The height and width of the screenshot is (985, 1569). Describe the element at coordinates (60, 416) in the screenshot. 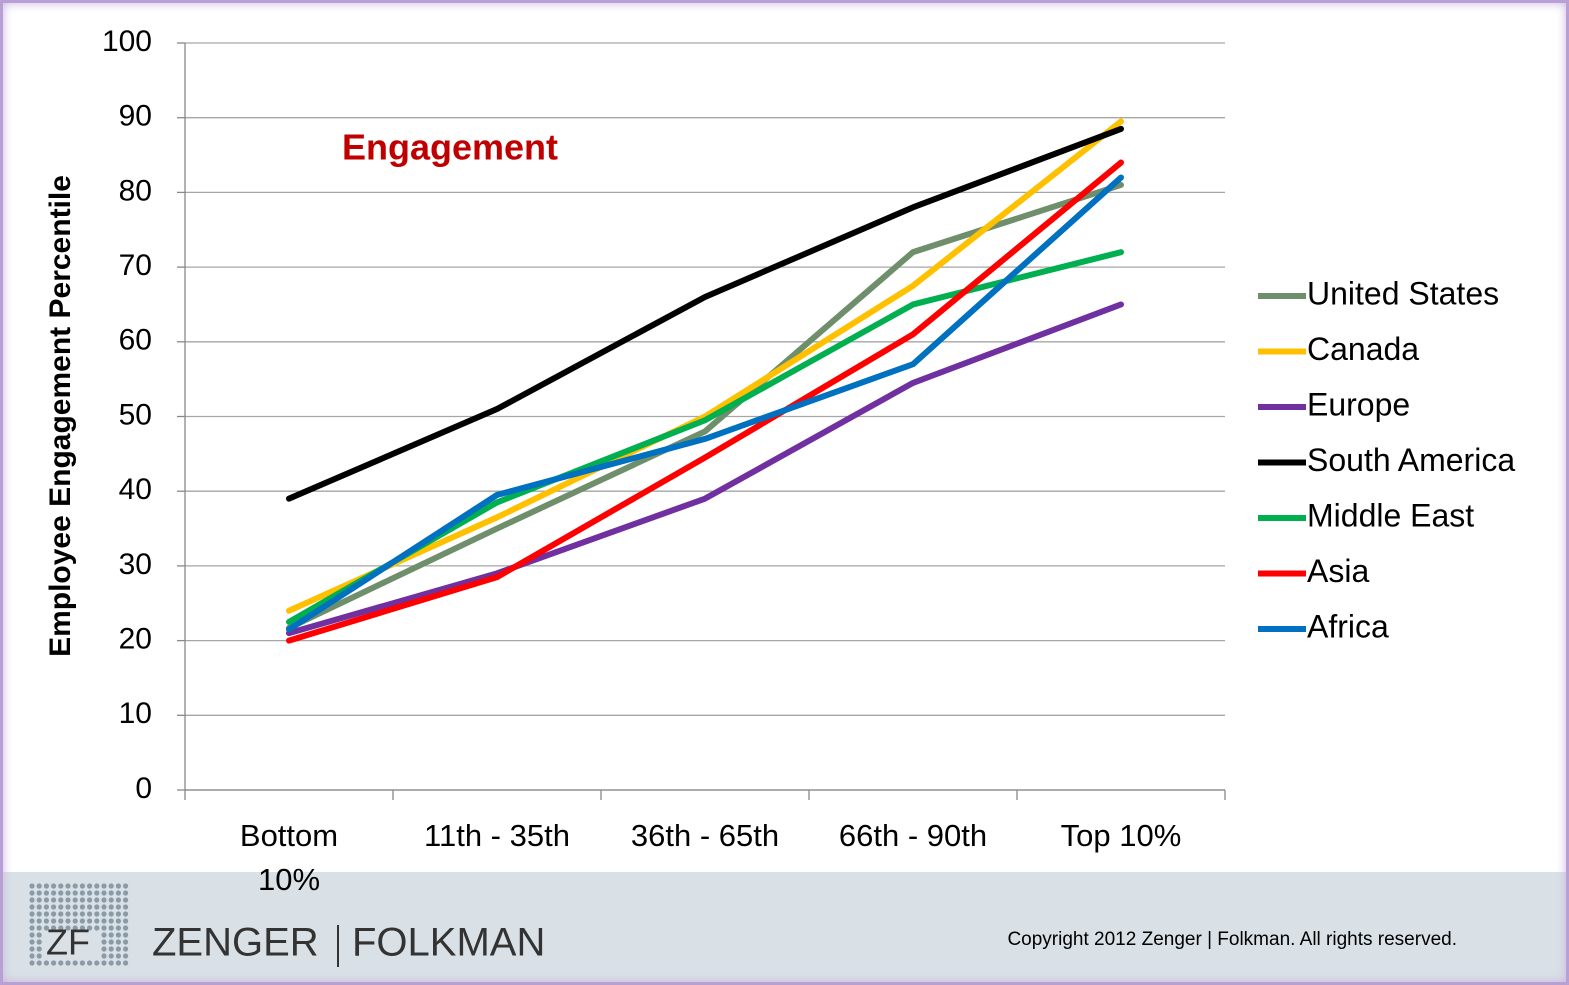

I see `y-axis-label: Employee Engagement Percentile` at that location.